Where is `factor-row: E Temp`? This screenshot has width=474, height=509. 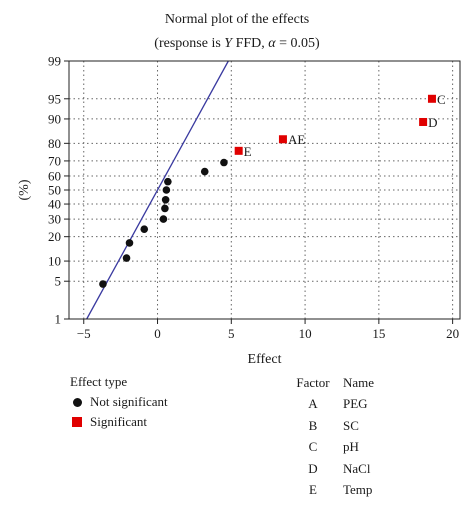 factor-row: E Temp is located at coordinates (331, 491).